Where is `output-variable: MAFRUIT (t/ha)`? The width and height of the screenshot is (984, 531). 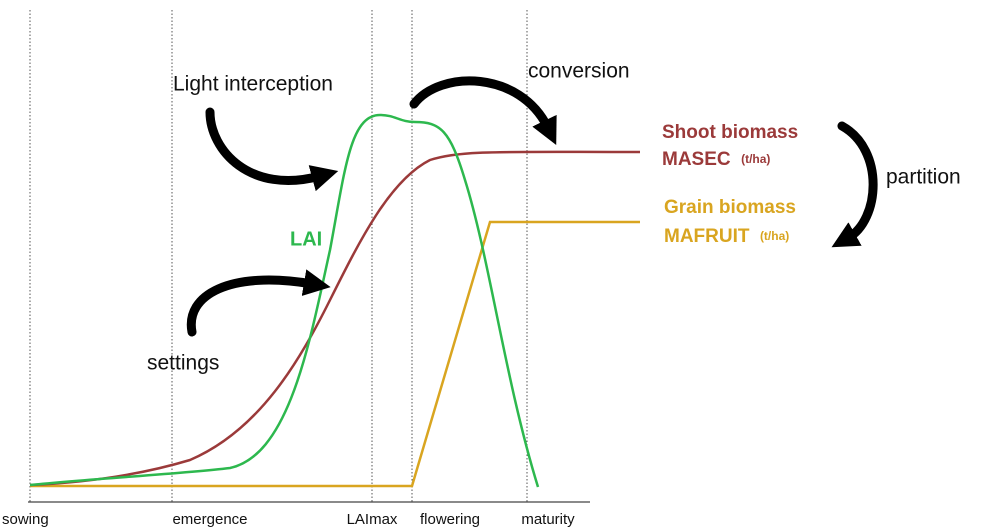
output-variable: MAFRUIT (t/ha) is located at coordinates (726, 236).